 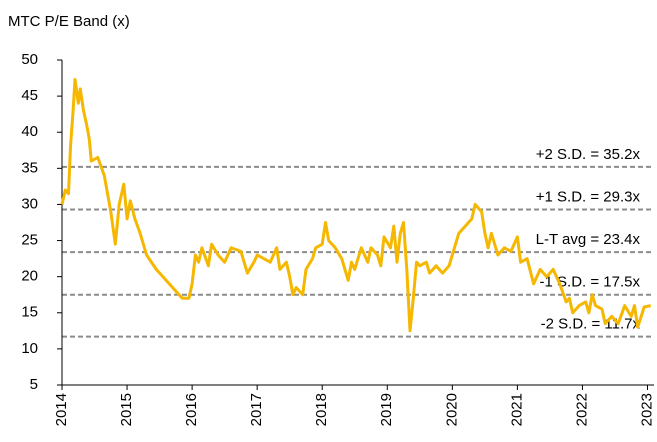 I want to click on y-tick-label: 30, so click(x=29, y=203).